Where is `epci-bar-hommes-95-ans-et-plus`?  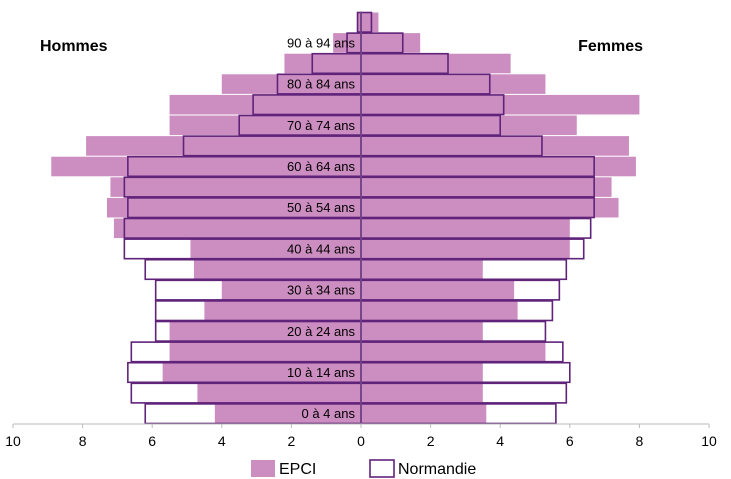 epci-bar-hommes-95-ans-et-plus is located at coordinates (359, 22).